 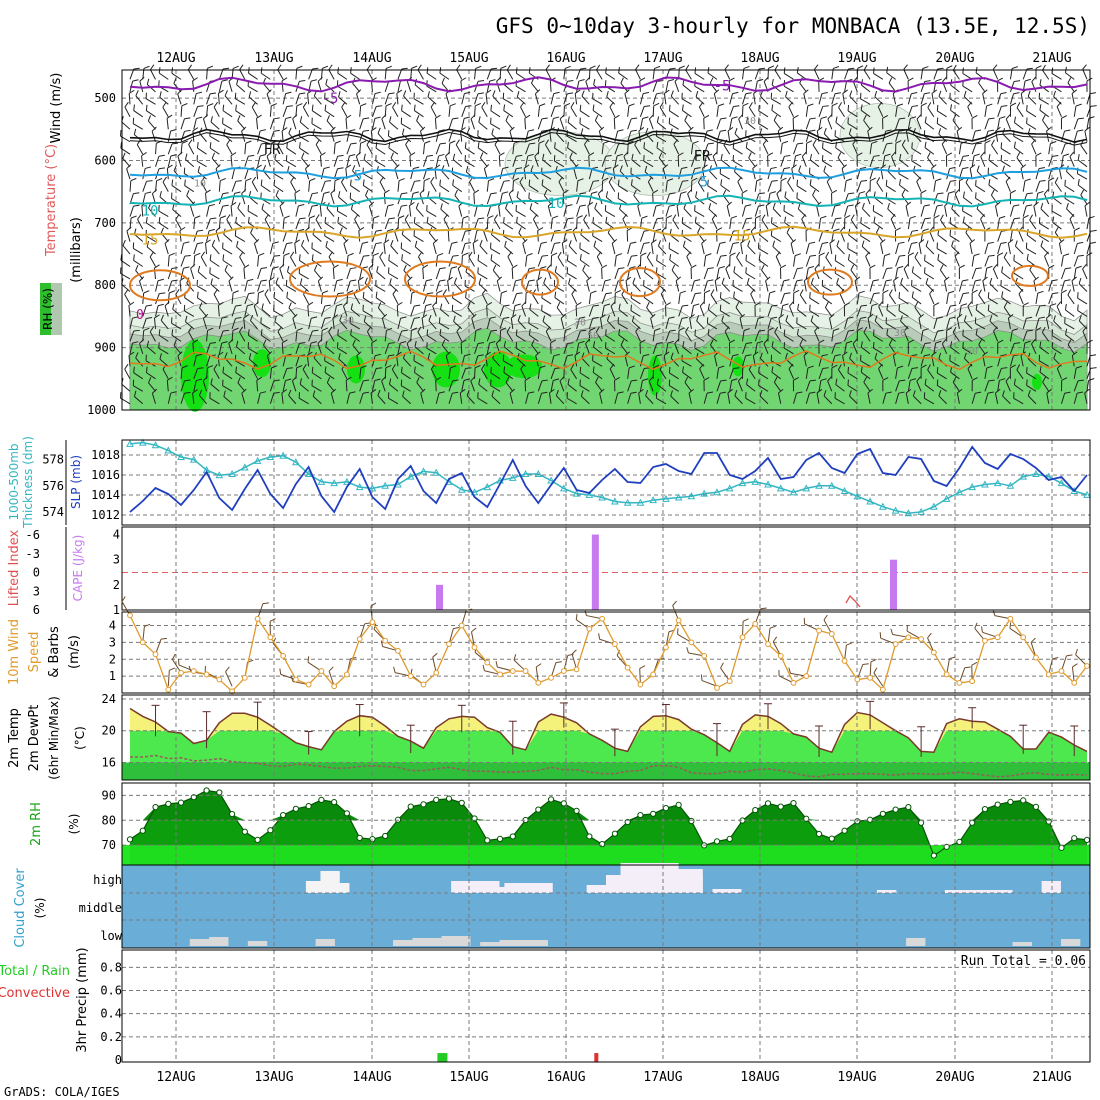 What do you see at coordinates (111, 936) in the screenshot?
I see `cloud-level-label: low` at bounding box center [111, 936].